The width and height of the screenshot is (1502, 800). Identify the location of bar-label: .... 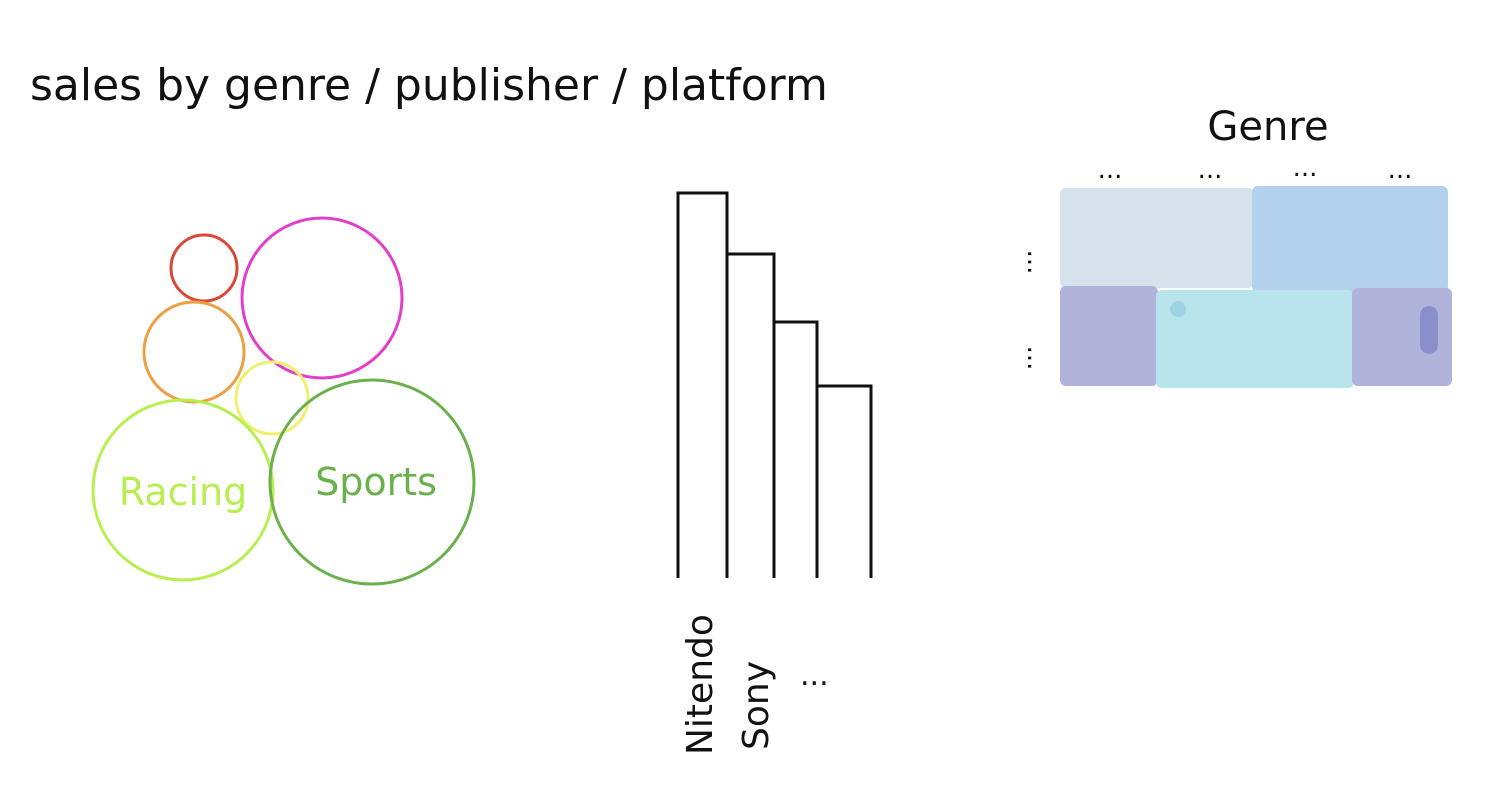
(814, 675).